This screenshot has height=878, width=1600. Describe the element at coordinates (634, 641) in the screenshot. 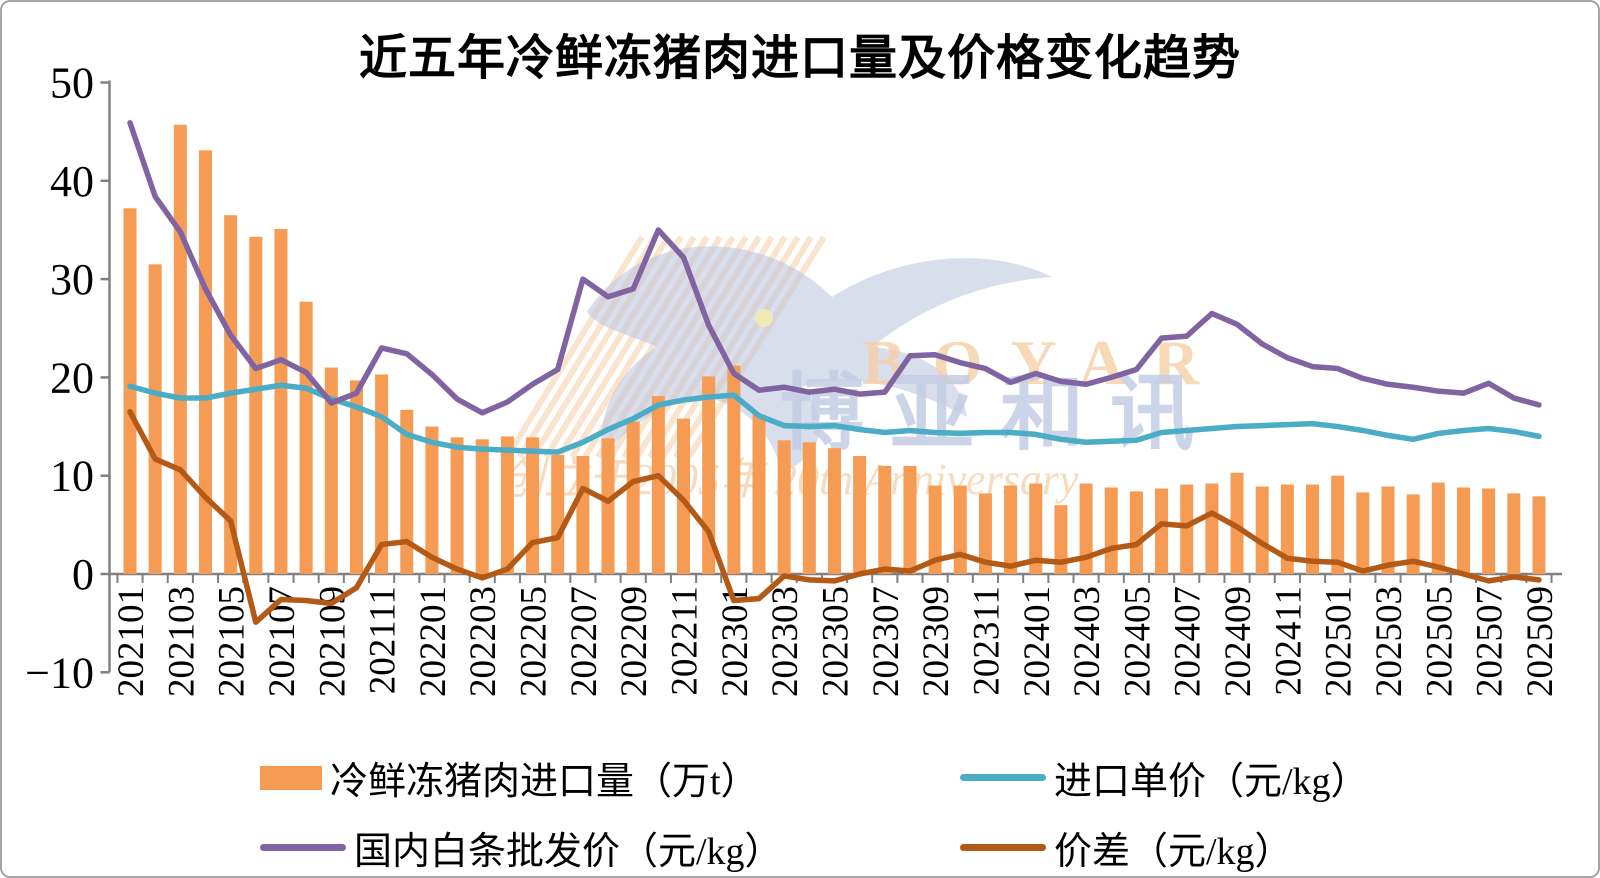

I see `x-tick-label: 202209` at that location.